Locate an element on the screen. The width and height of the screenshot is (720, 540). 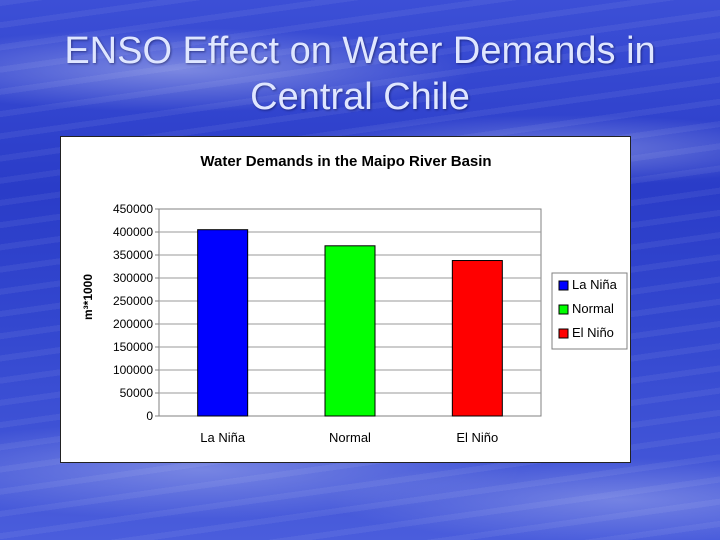
y-tick-label: 350000 is located at coordinates (133, 255).